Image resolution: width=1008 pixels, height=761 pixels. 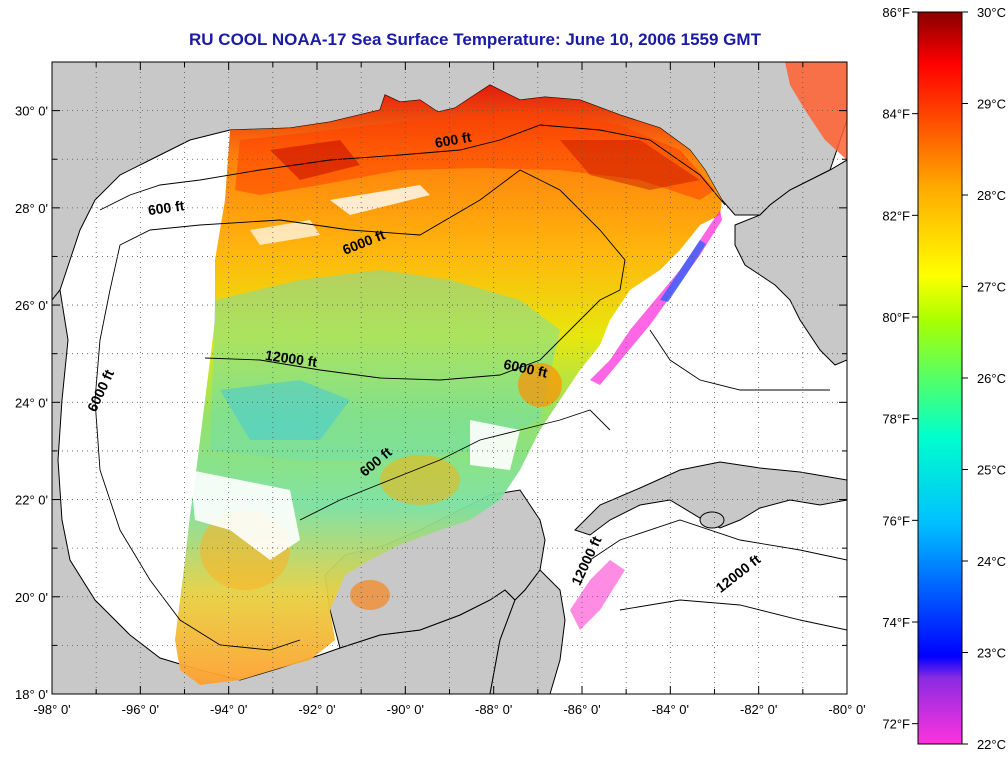 What do you see at coordinates (991, 378) in the screenshot?
I see `colorbar-label-c: 26°C` at bounding box center [991, 378].